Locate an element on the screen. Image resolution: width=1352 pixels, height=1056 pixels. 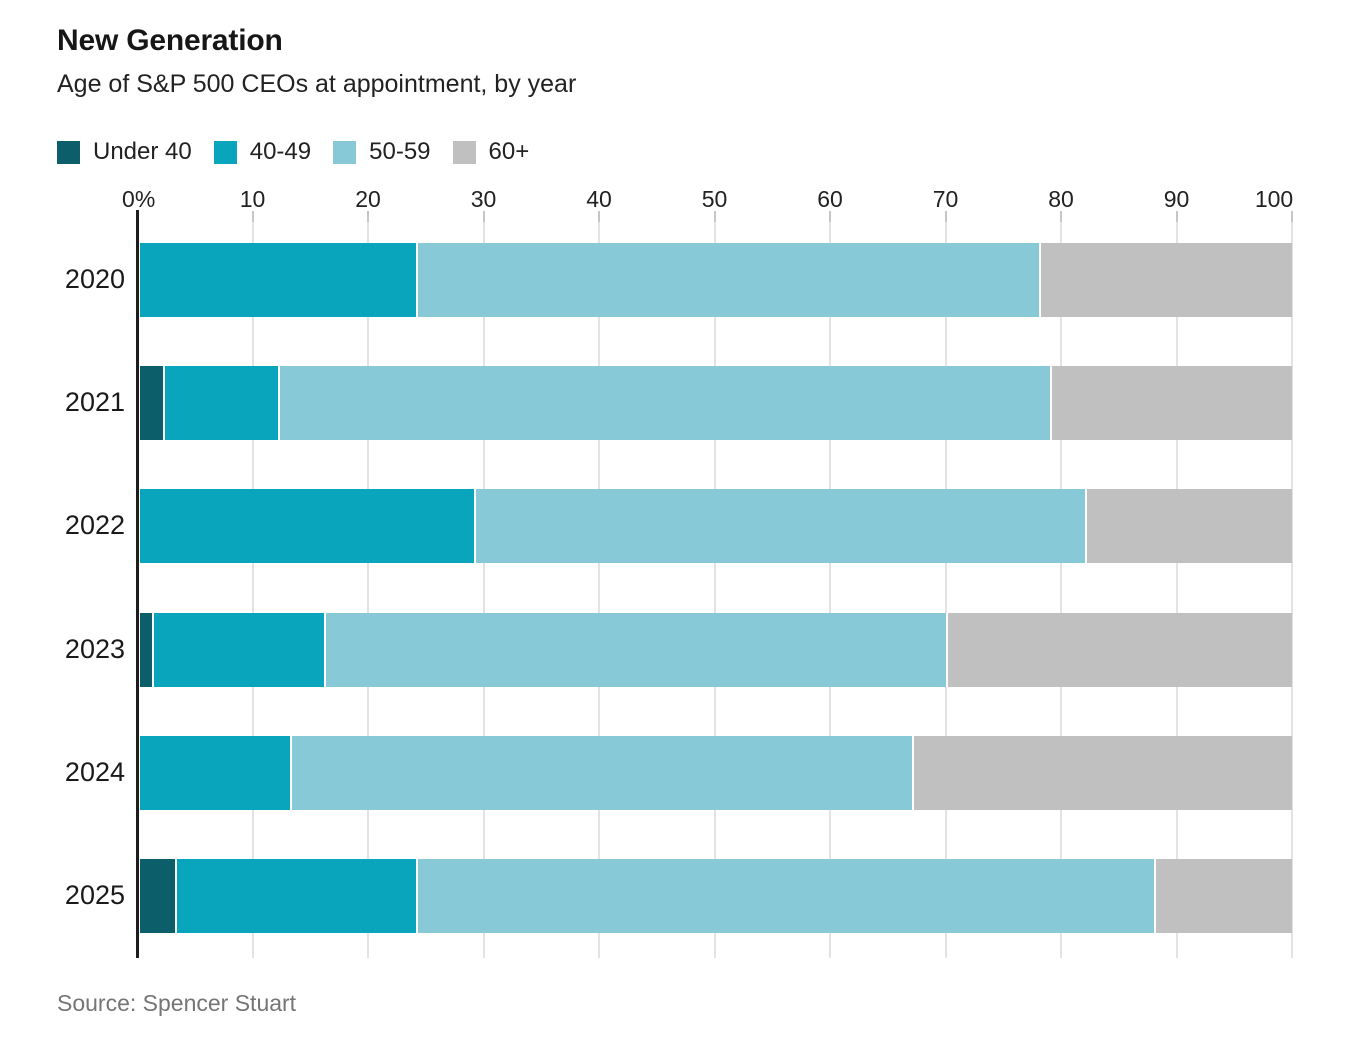
bar-segment-2021-60- is located at coordinates (1171, 403).